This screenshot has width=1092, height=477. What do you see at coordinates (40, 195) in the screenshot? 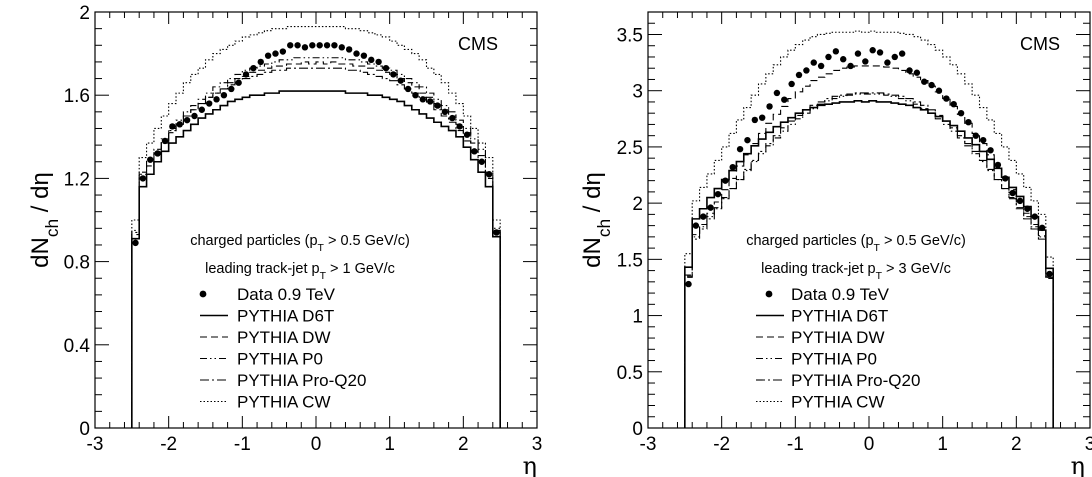
I see `y-axis-title-text: / dη` at bounding box center [40, 195].